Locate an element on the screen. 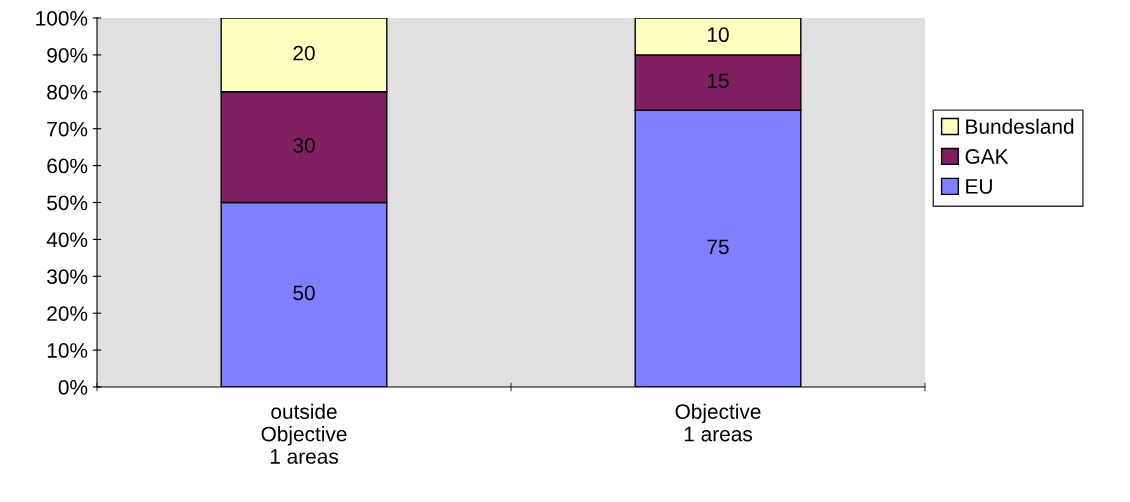 Image resolution: width=1130 pixels, height=502 pixels. data-label: 20 is located at coordinates (304, 53).